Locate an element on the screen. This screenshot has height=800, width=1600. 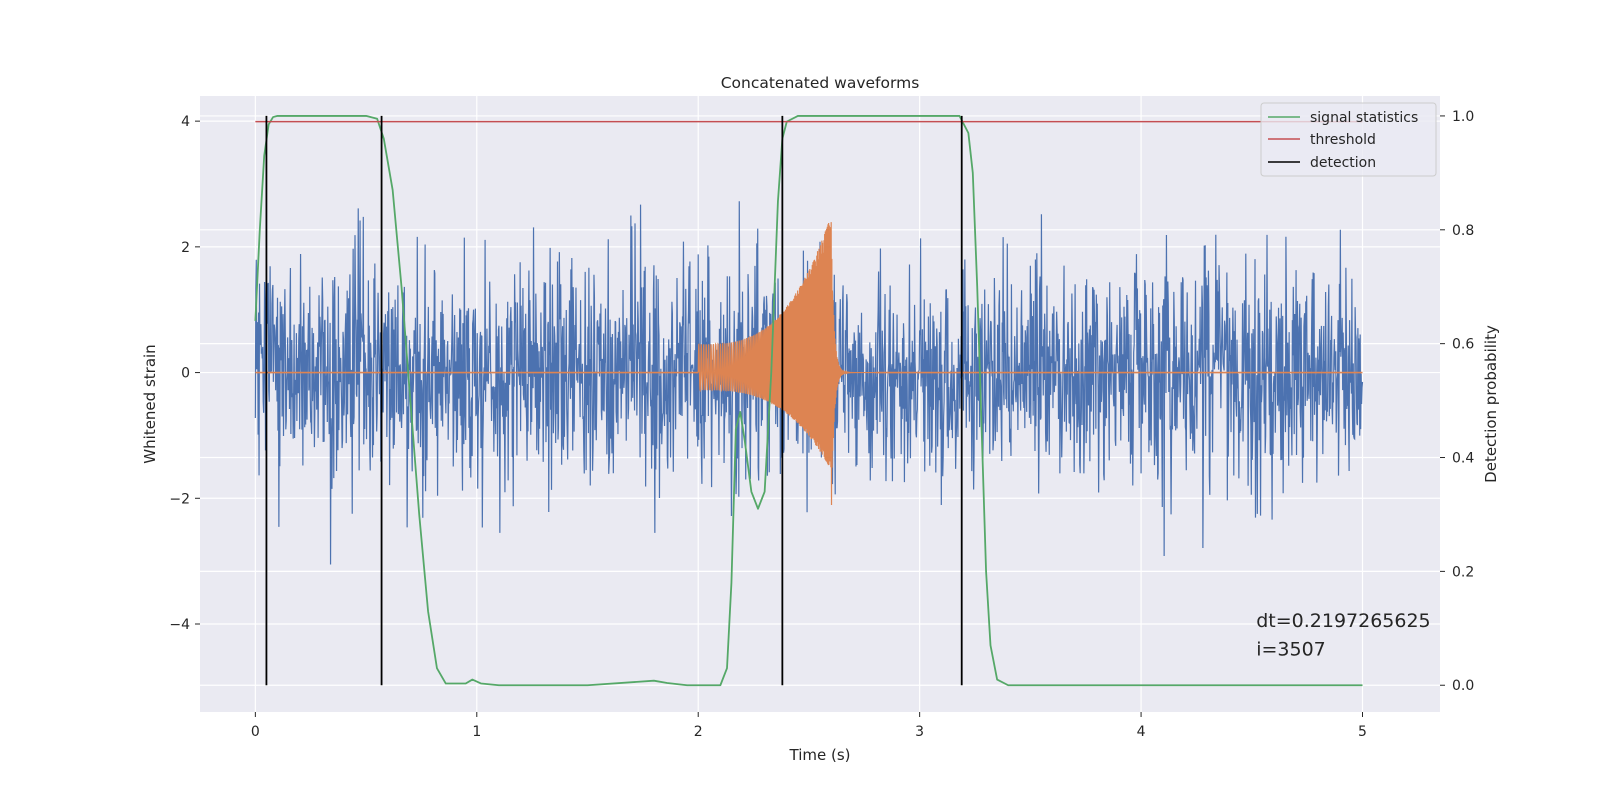
x-axis-label: Time (s) is located at coordinates (820, 755).